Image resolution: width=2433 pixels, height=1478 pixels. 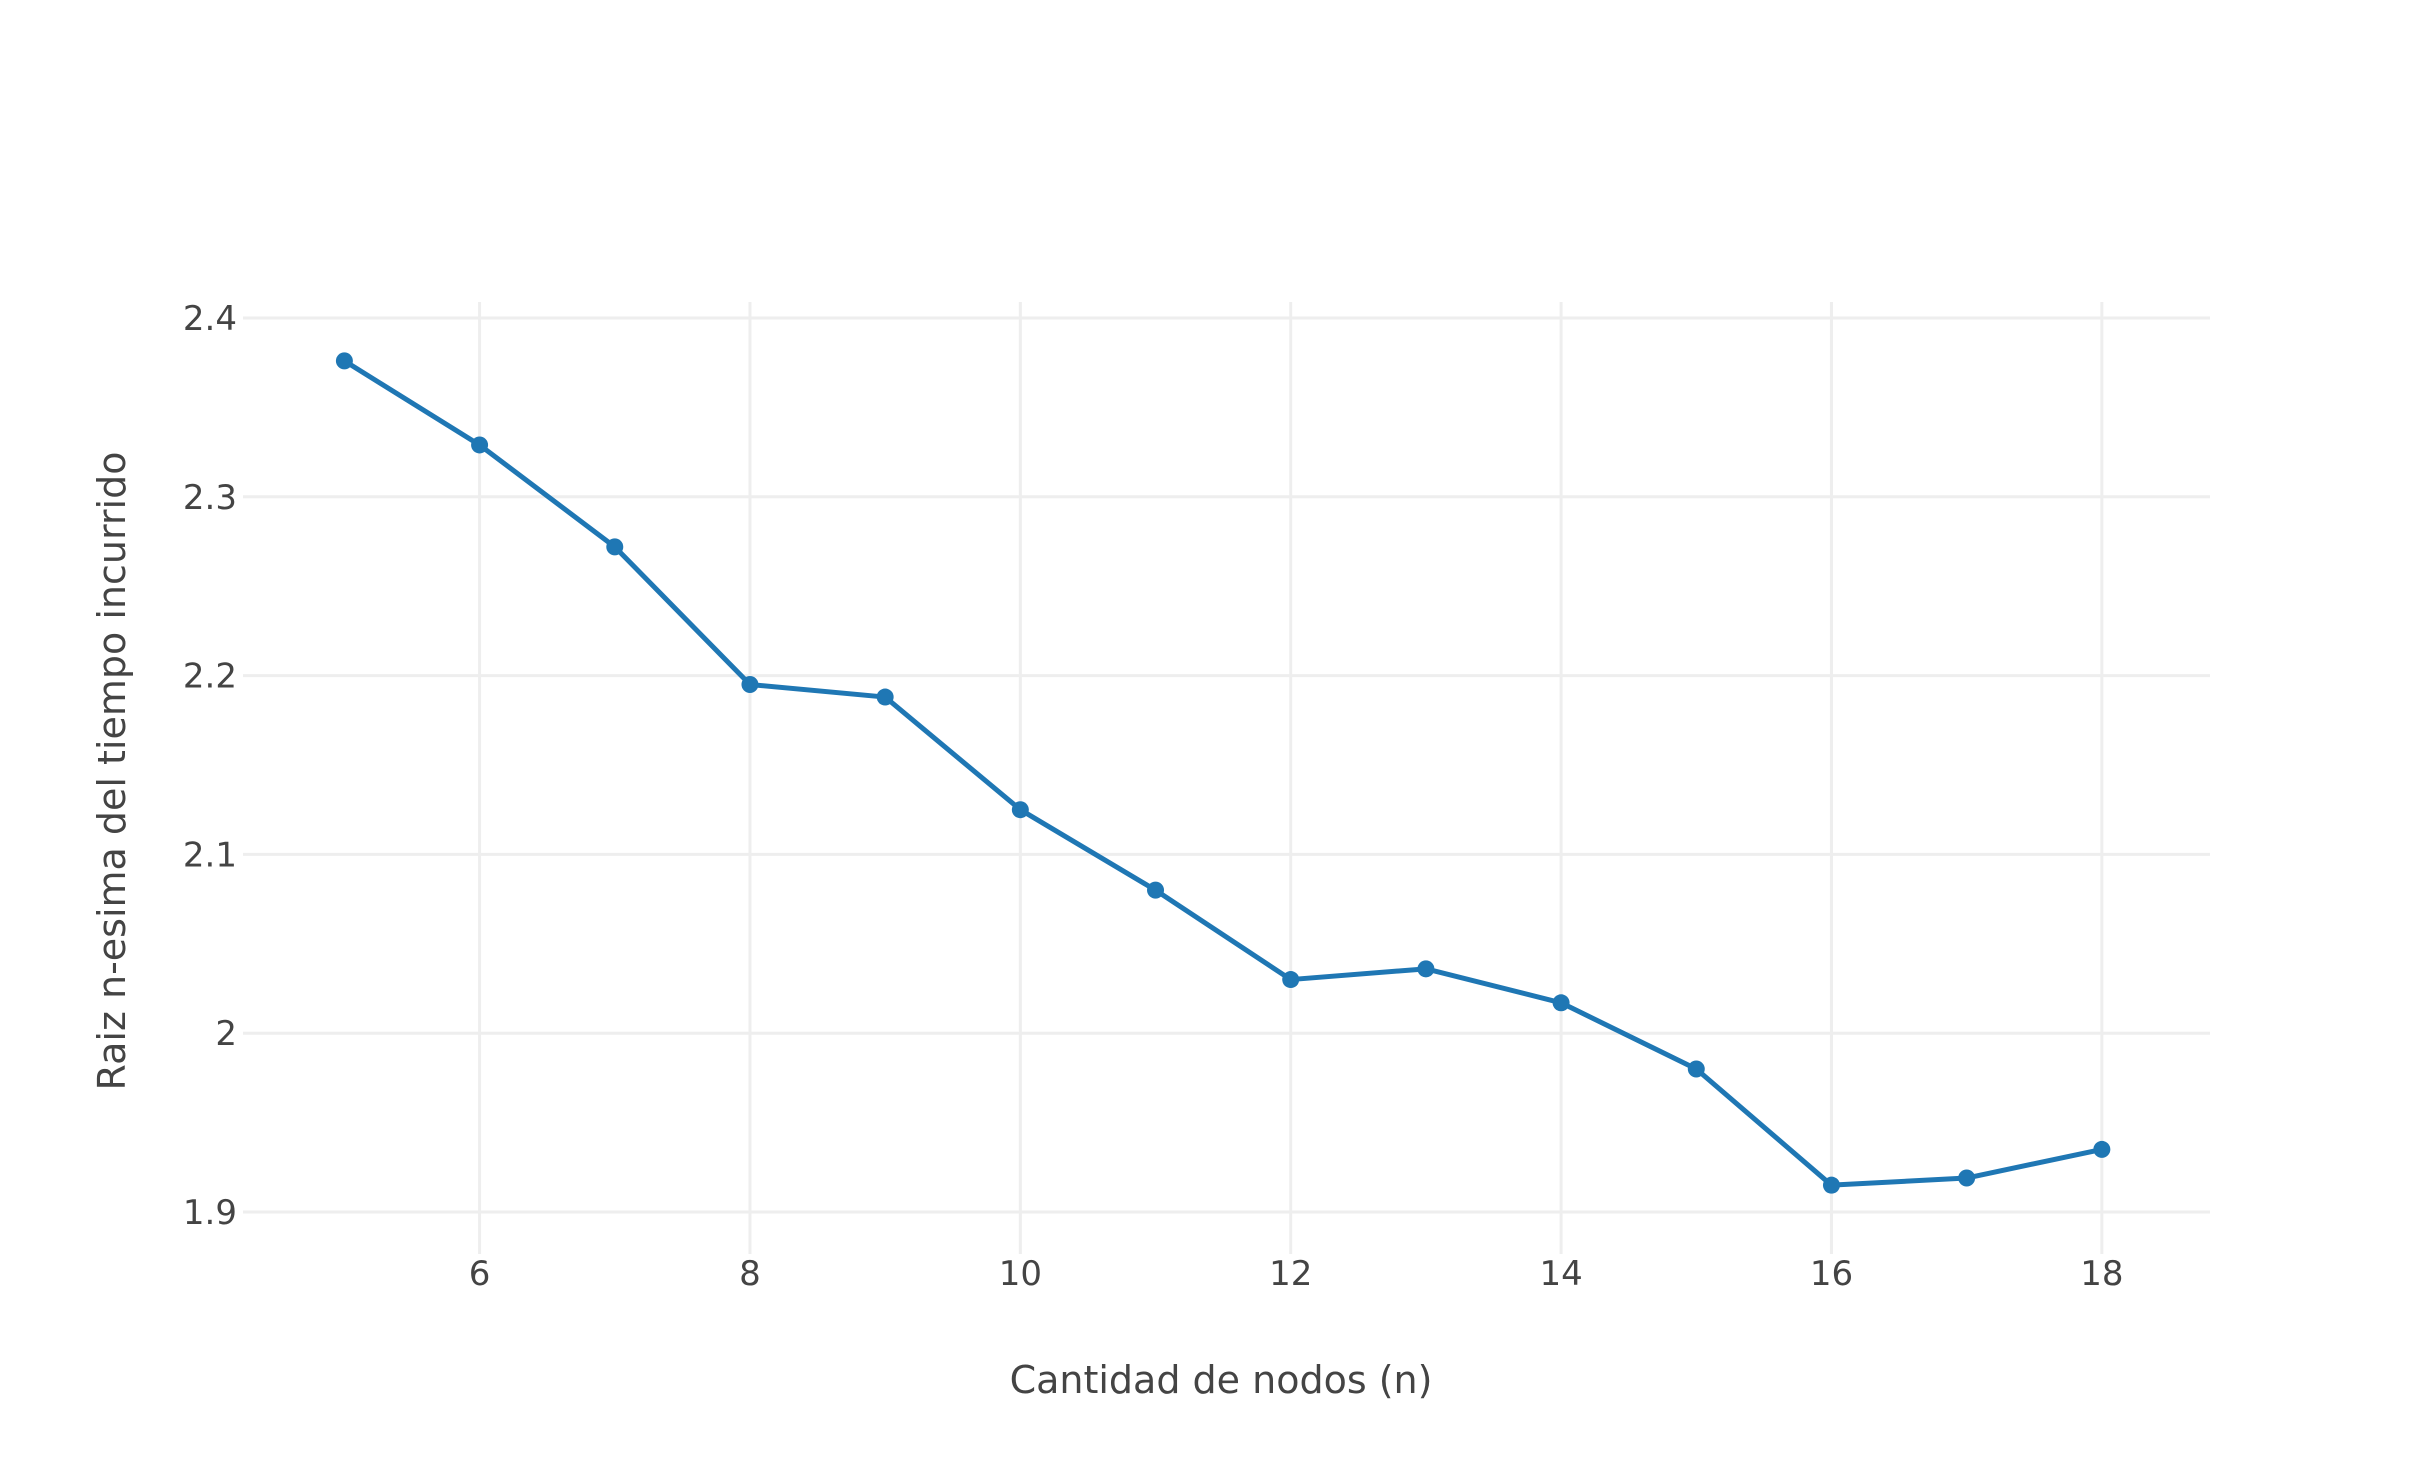 What do you see at coordinates (210, 1213) in the screenshot?
I see `y-tick-label: 1.9` at bounding box center [210, 1213].